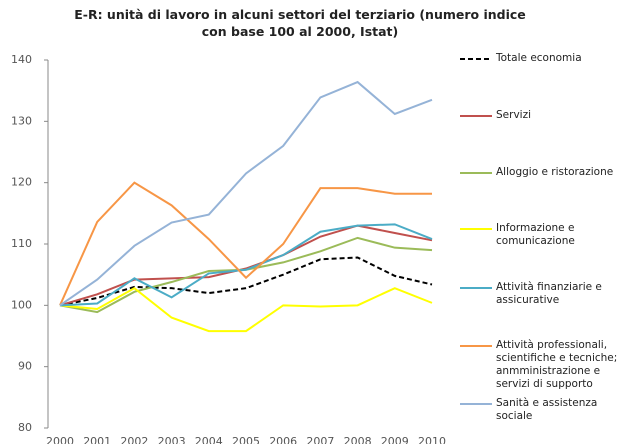 This screenshot has width=621, height=444. What do you see at coordinates (358, 439) in the screenshot?
I see `x-tick-label: 2008` at bounding box center [358, 439].